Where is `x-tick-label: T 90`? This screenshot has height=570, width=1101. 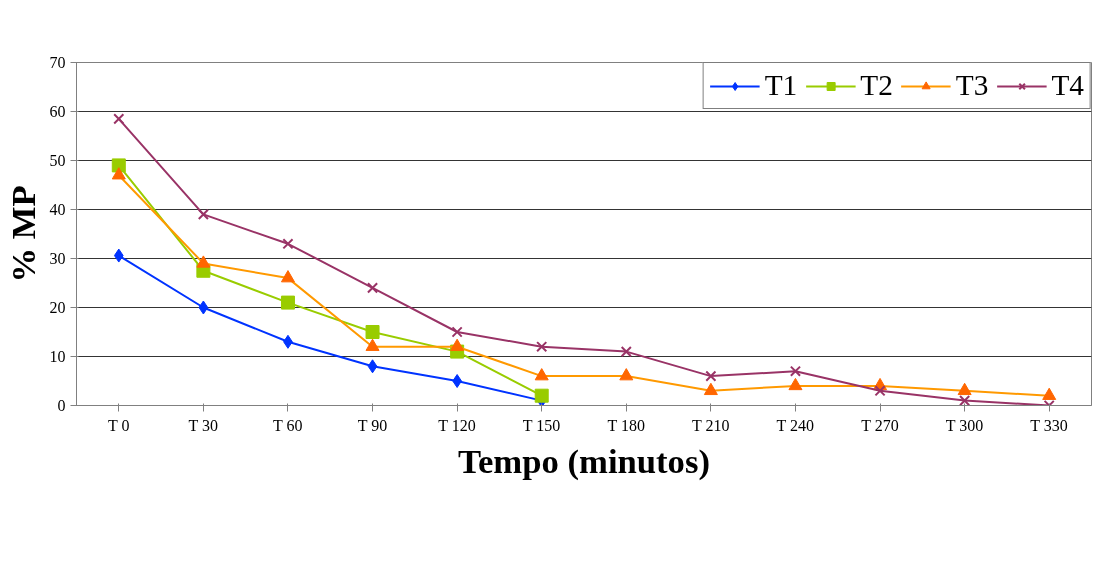 x-tick-label: T 90 is located at coordinates (372, 425).